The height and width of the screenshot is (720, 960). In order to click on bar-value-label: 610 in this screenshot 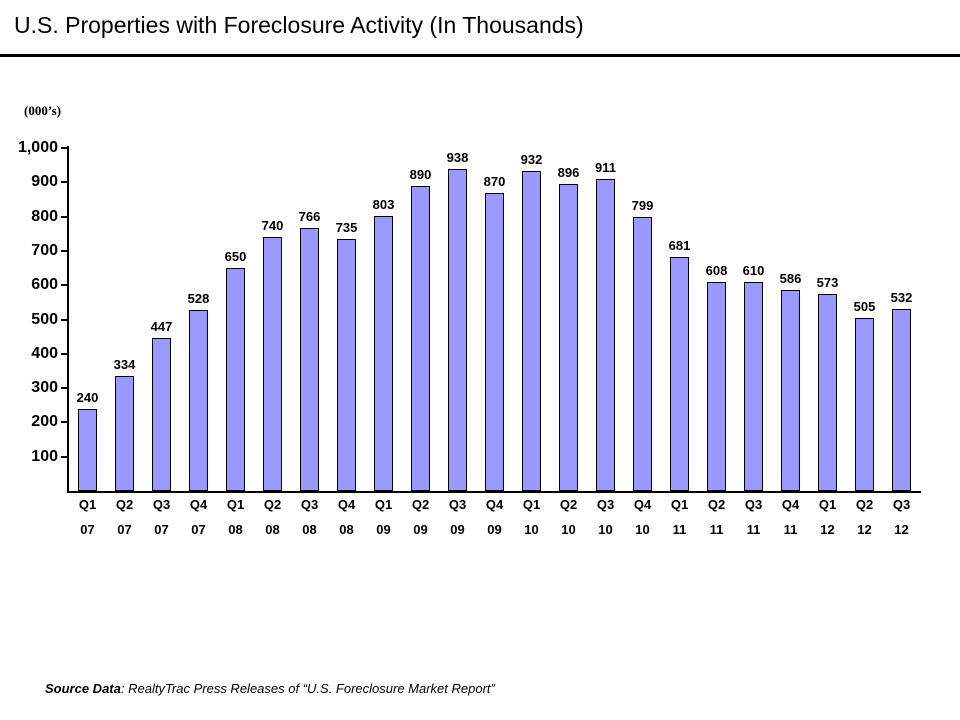, I will do `click(753, 270)`.